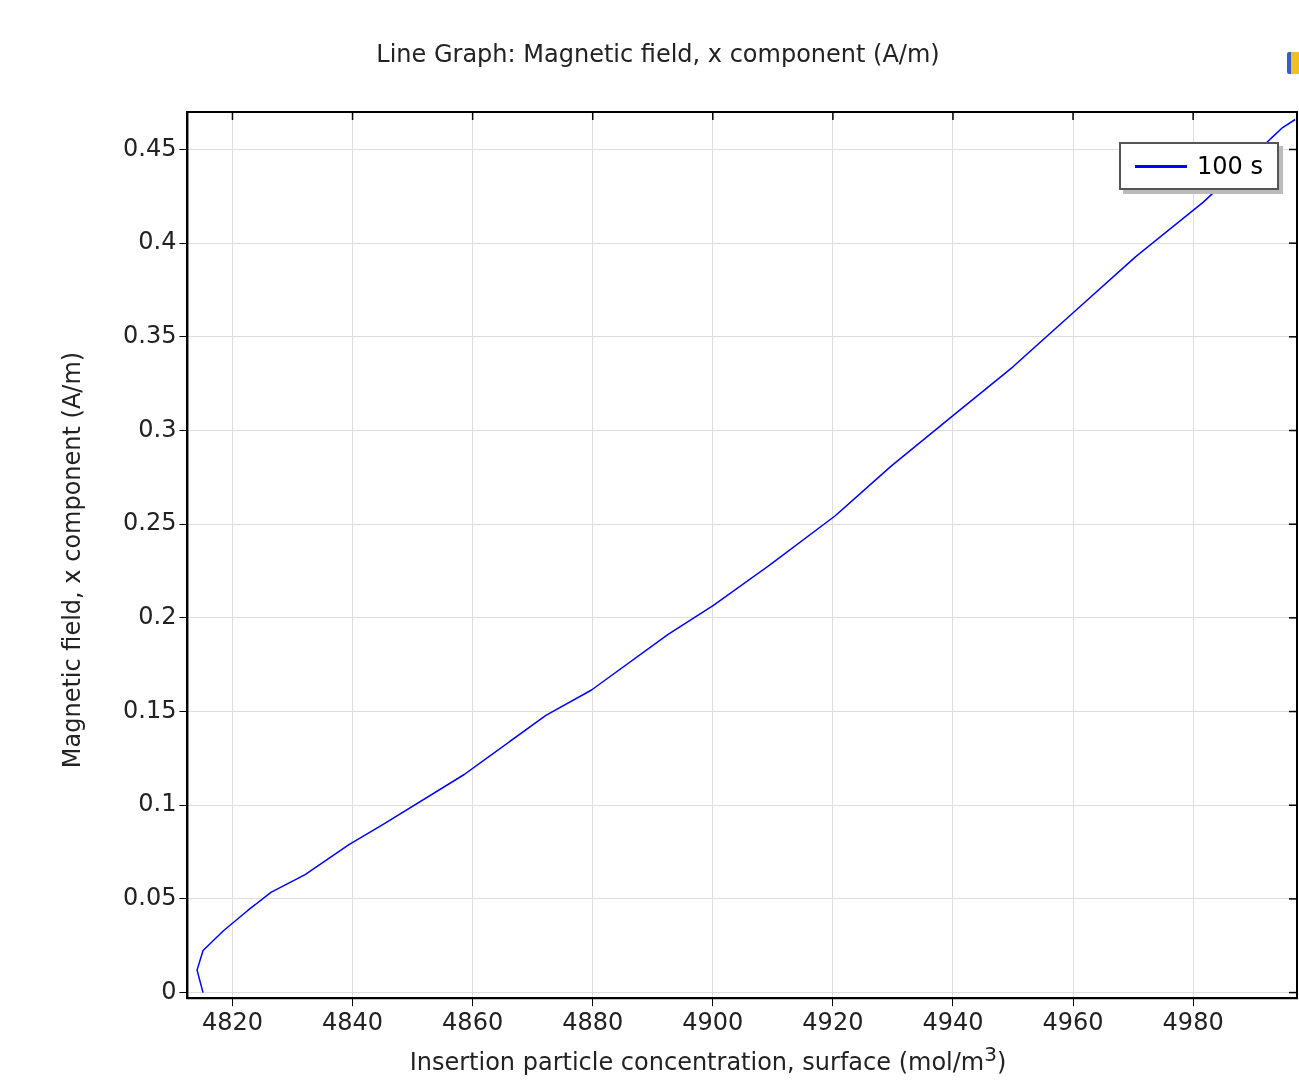 The width and height of the screenshot is (1299, 1081). I want to click on x-tick-label: 4920, so click(833, 1021).